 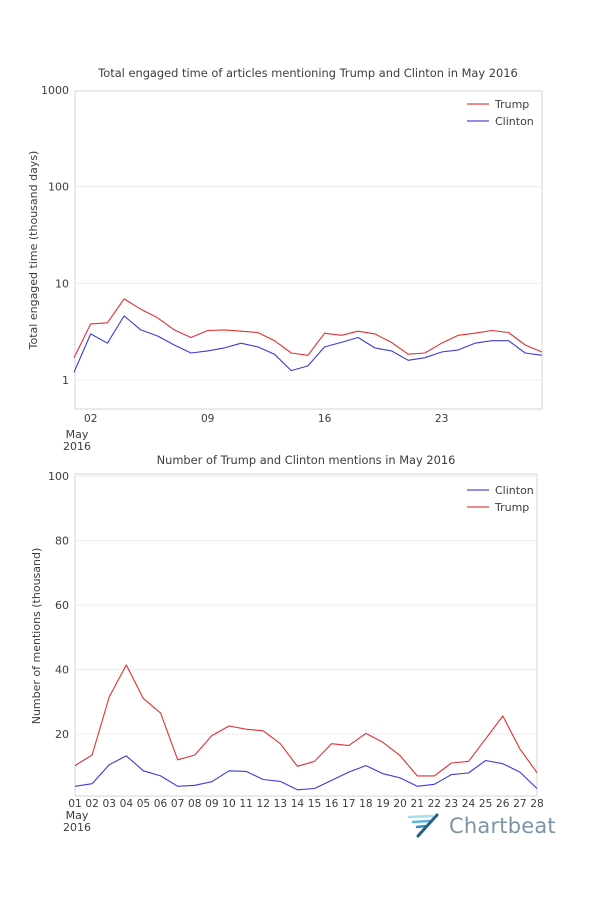 What do you see at coordinates (245, 804) in the screenshot?
I see `x-tick-label: 11` at bounding box center [245, 804].